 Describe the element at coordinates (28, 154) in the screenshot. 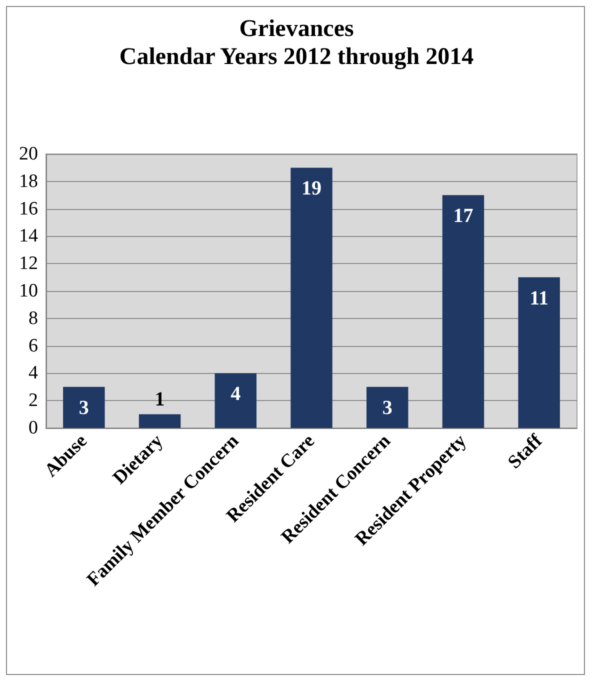

I see `y-tick-label: 20` at that location.